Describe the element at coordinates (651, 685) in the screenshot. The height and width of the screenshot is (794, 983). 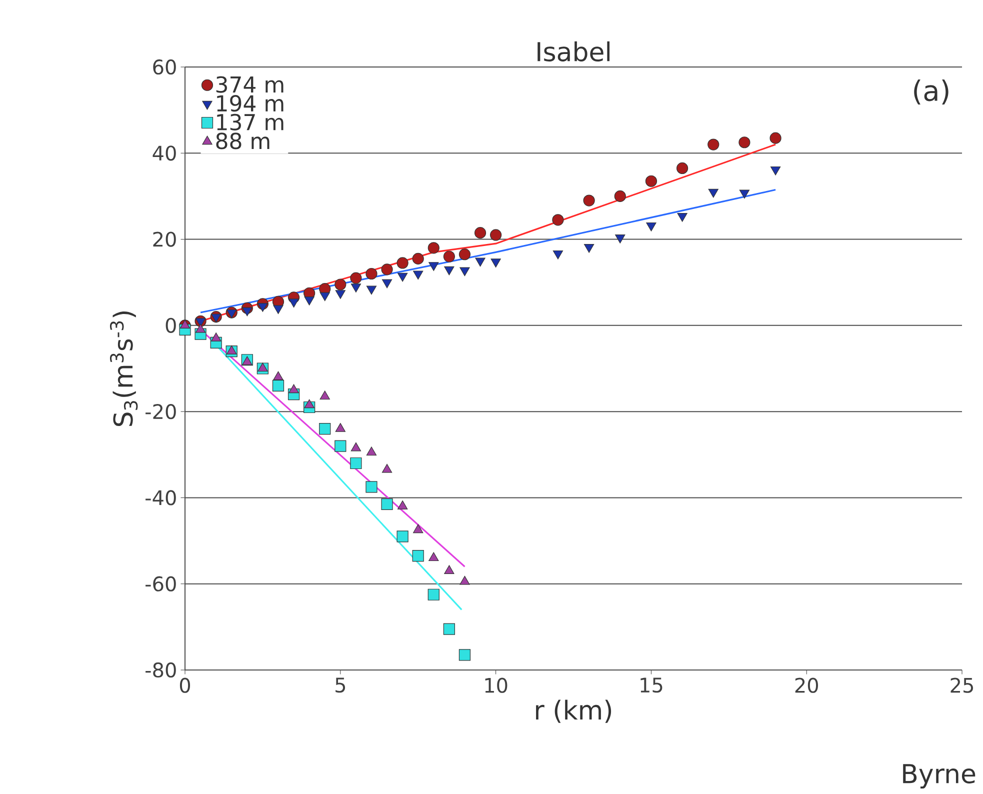
I see `x-tick-label: 15` at that location.